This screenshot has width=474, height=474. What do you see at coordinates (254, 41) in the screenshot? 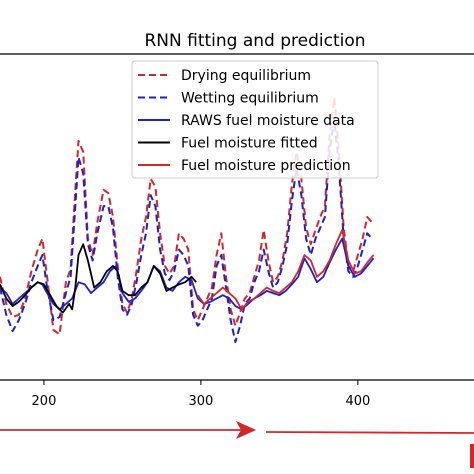
I see `chart-title: RNN fitting and prediction` at bounding box center [254, 41].